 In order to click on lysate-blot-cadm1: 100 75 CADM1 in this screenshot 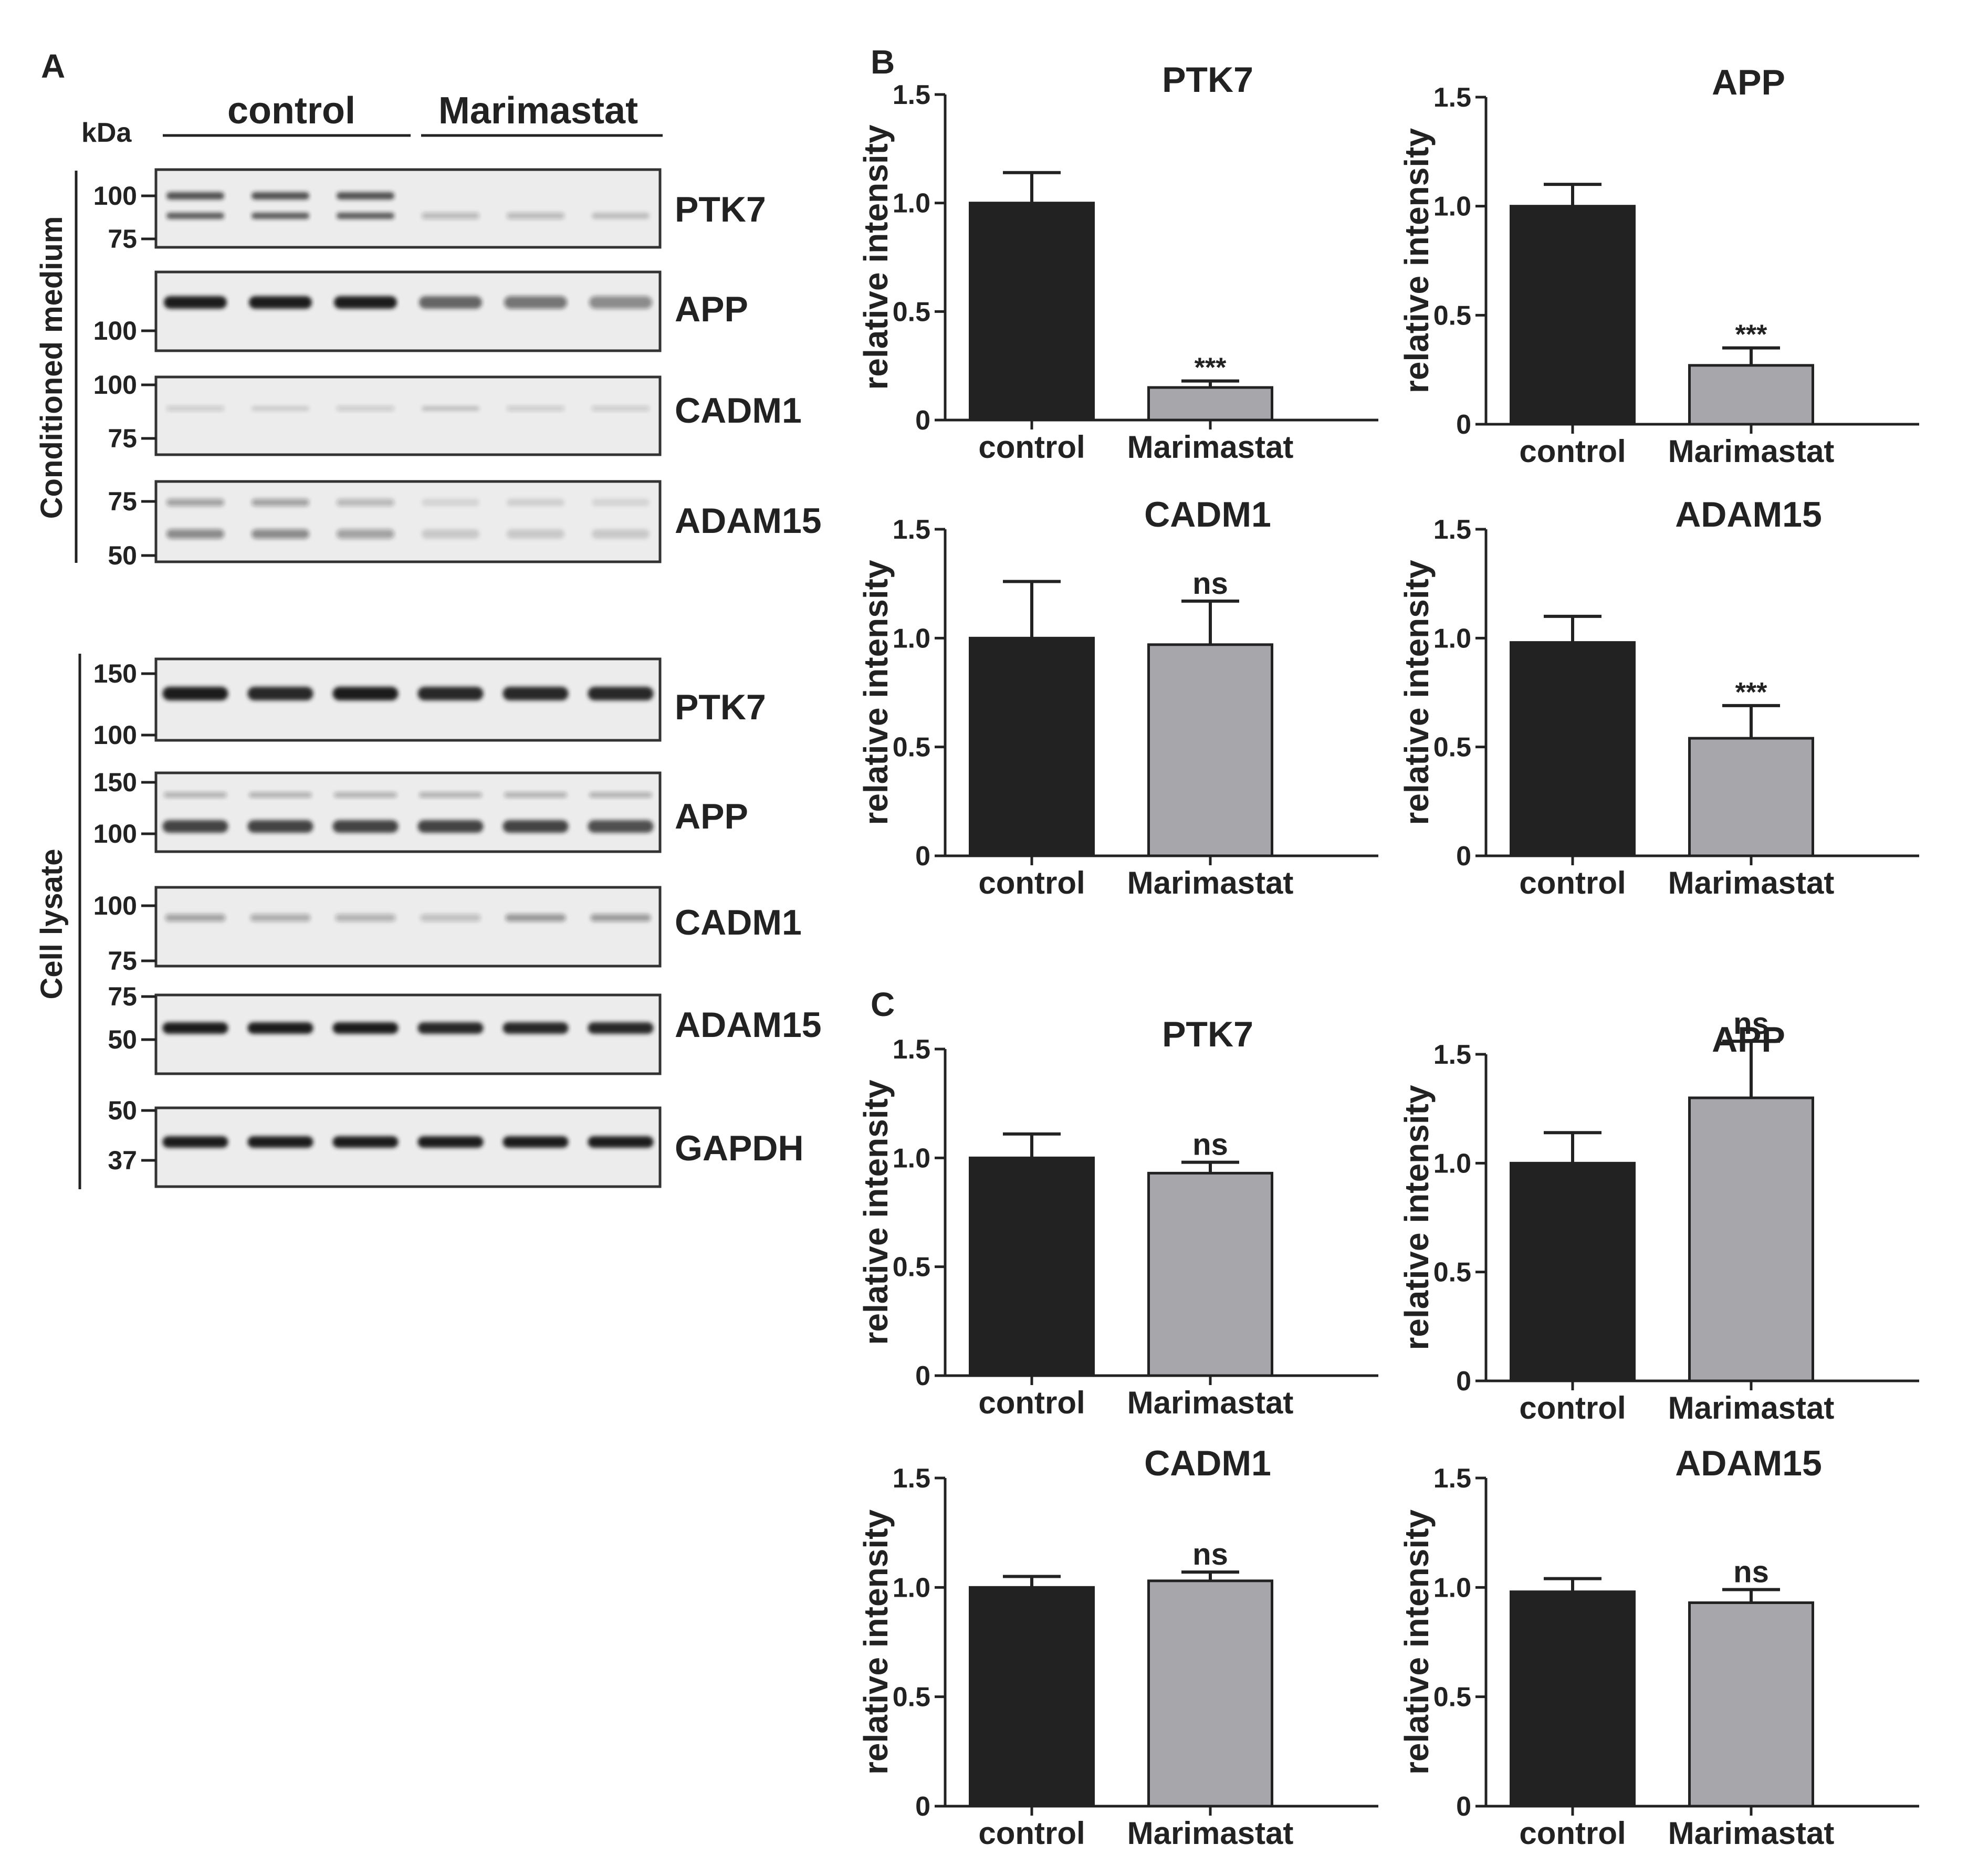, I will do `click(447, 931)`.